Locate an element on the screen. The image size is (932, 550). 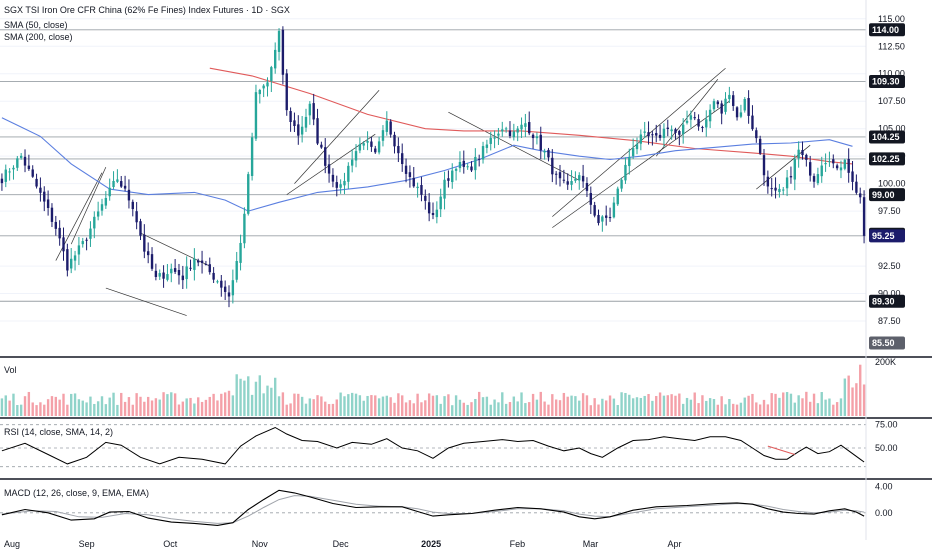
volume-legend: Vol is located at coordinates (10, 370).